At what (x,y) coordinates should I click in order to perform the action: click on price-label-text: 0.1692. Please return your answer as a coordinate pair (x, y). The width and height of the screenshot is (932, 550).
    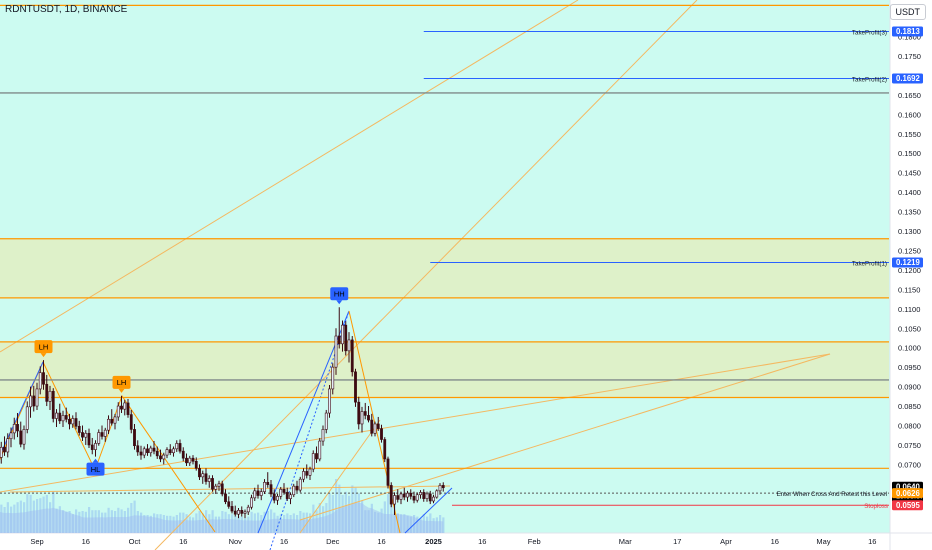
    Looking at the image, I should click on (908, 78).